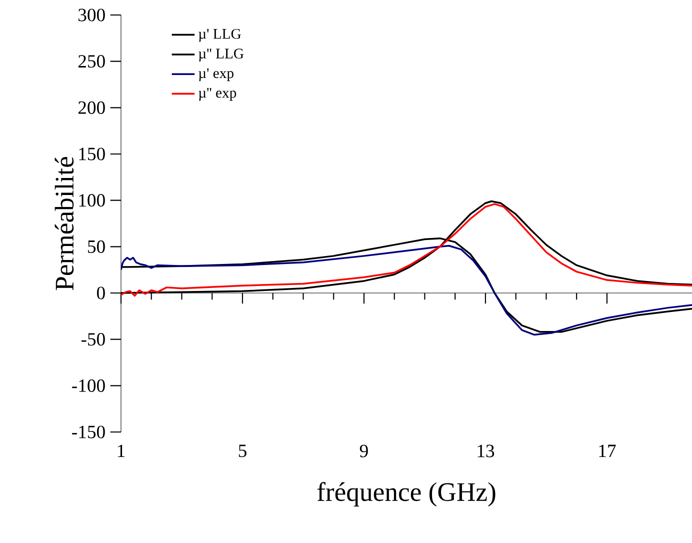 This screenshot has width=692, height=543. I want to click on y-tick-label: 0, so click(101, 293).